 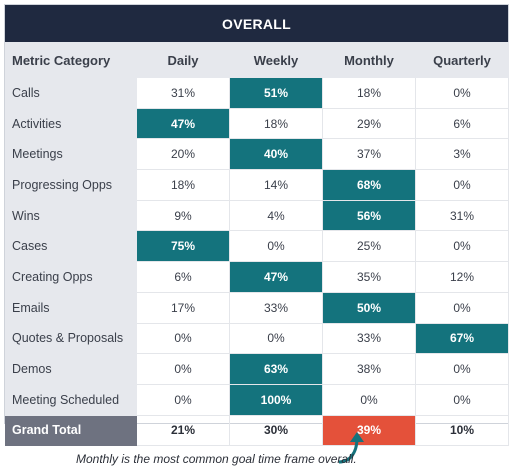 I want to click on table-cell: 29%, so click(x=369, y=123).